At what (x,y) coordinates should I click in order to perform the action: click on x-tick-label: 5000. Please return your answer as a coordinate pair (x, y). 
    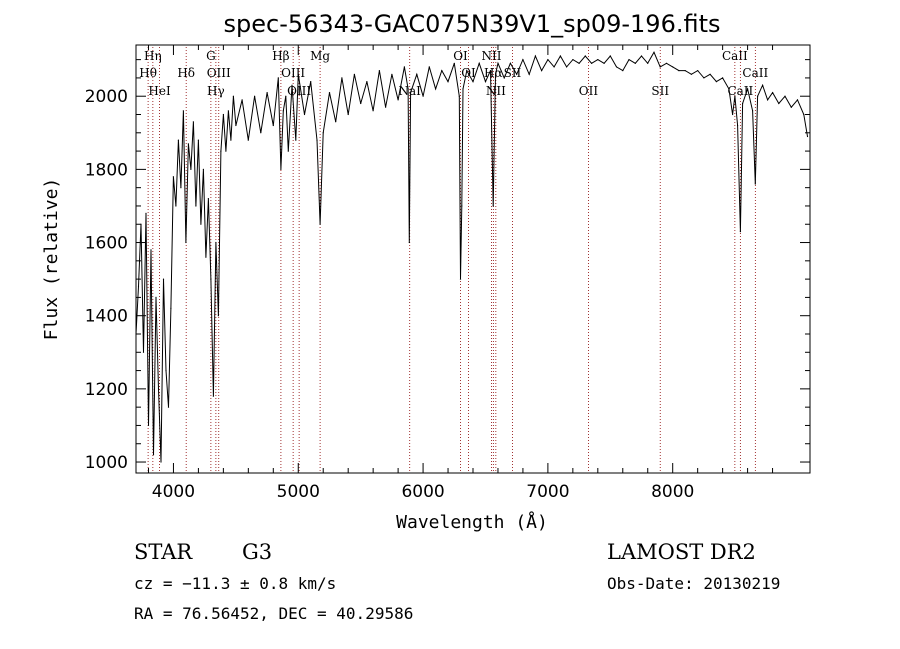
    Looking at the image, I should click on (298, 492).